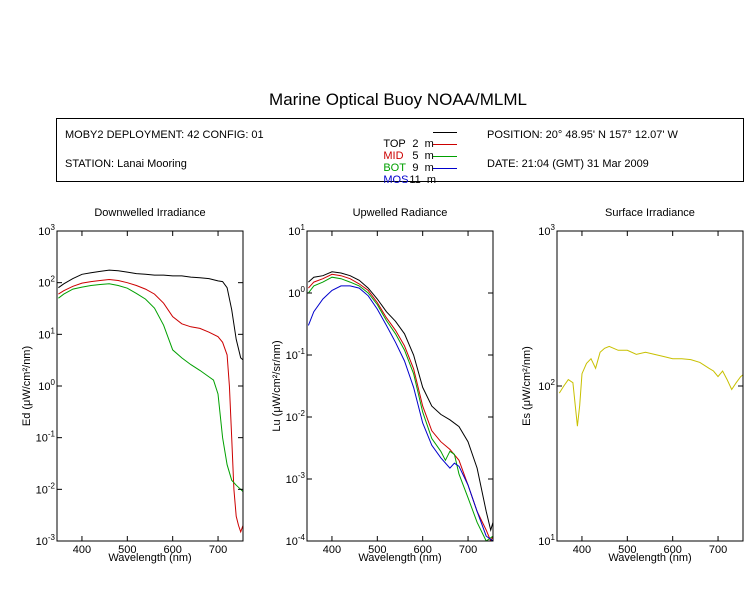 The image size is (750, 600). What do you see at coordinates (396, 180) in the screenshot?
I see `legend-name: MOS` at bounding box center [396, 180].